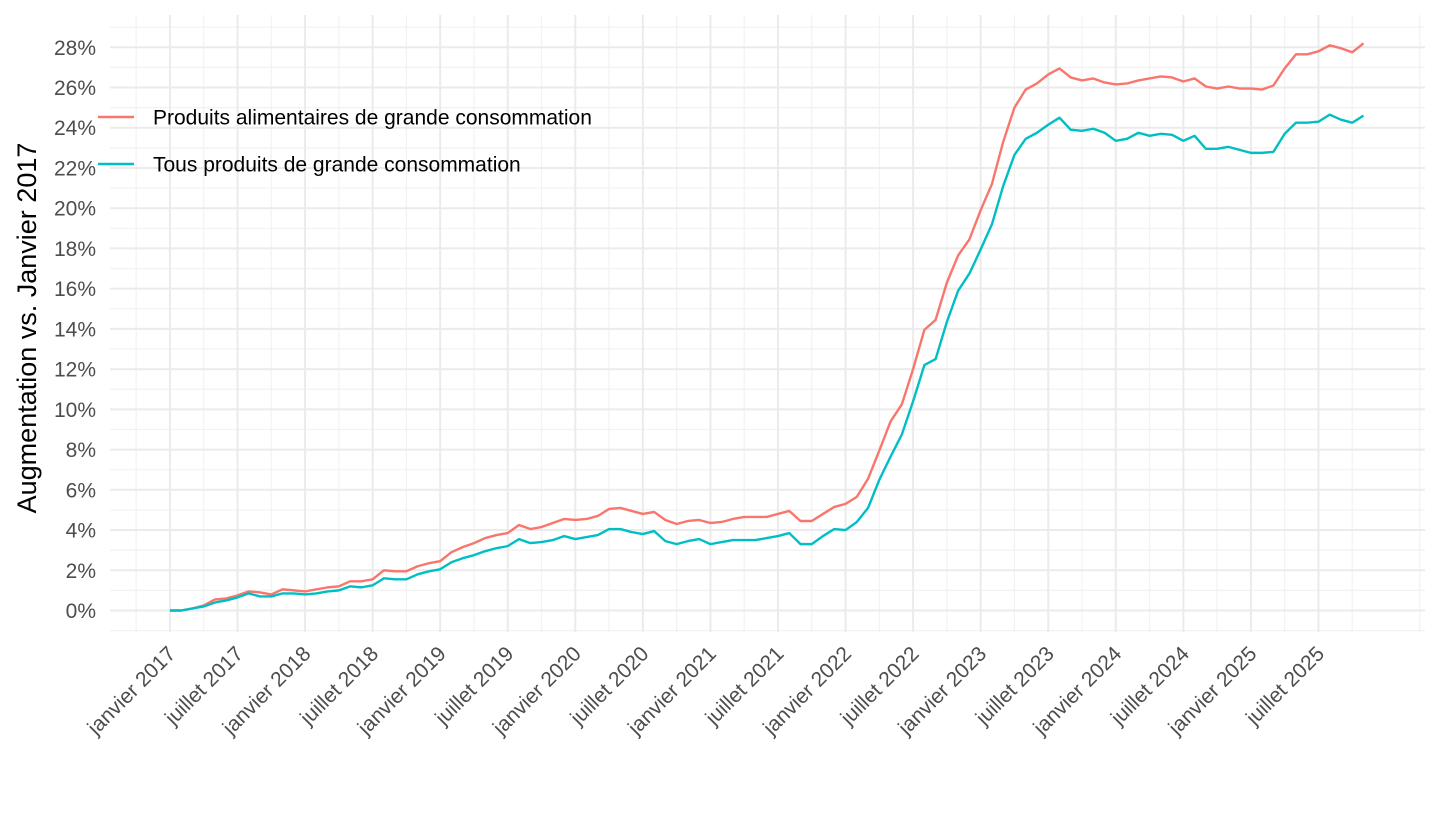 This screenshot has width=1440, height=815. Describe the element at coordinates (81, 611) in the screenshot. I see `y-tick-label: 0%` at that location.